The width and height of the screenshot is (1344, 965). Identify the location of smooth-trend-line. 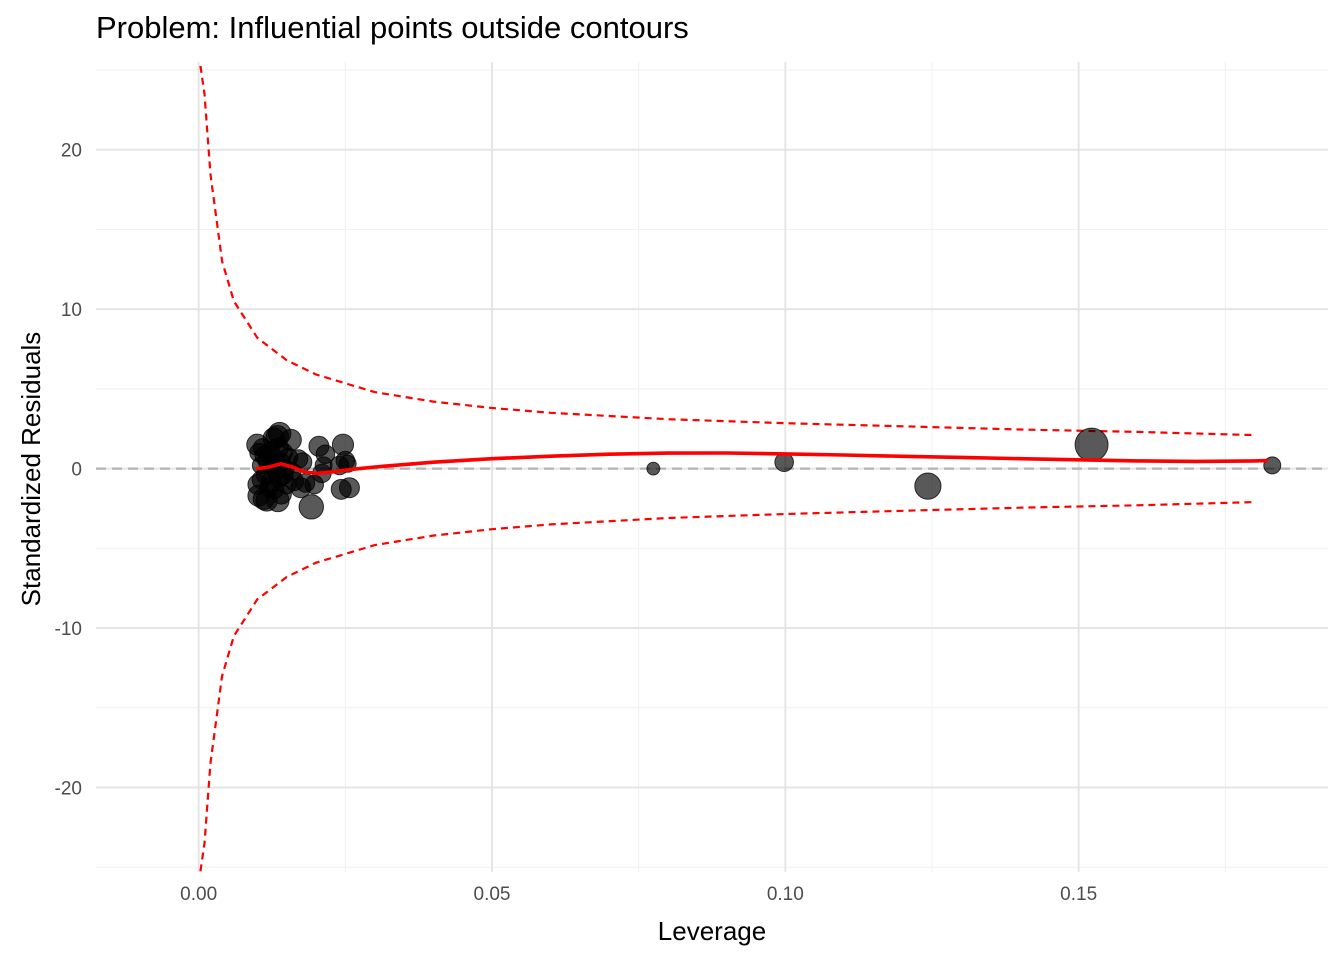
(762, 463).